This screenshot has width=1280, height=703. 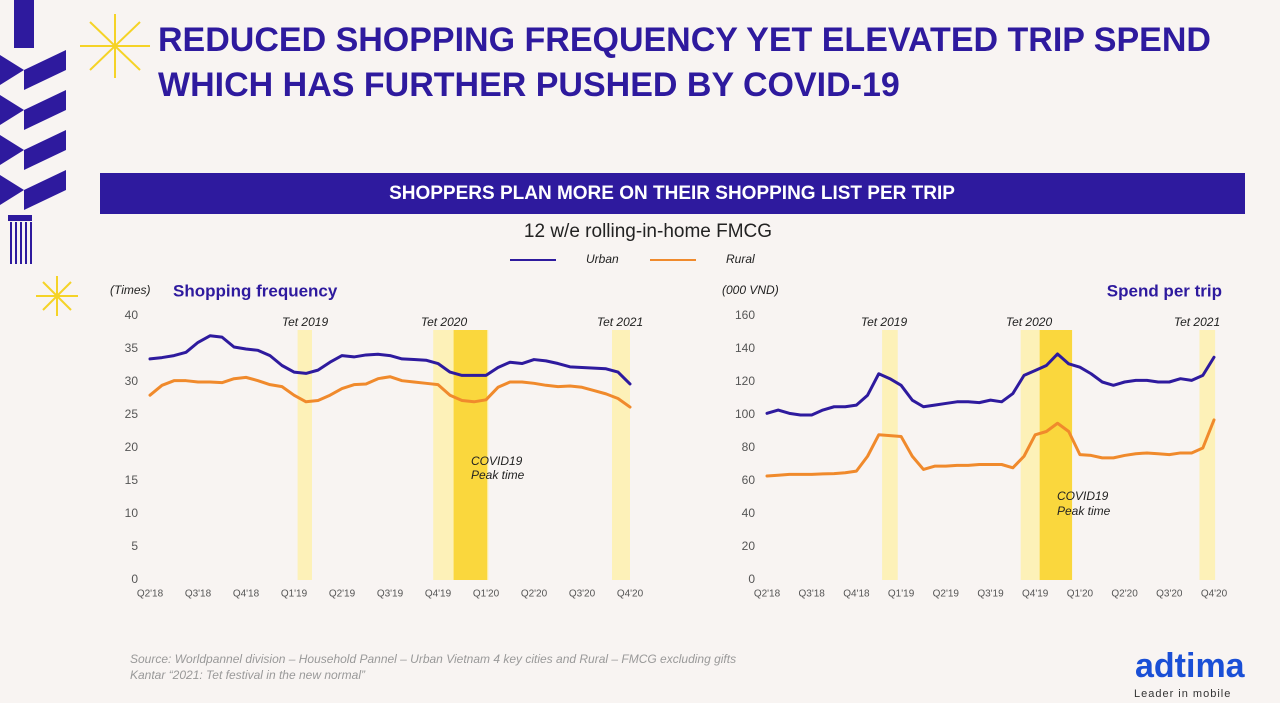 What do you see at coordinates (93, 165) in the screenshot?
I see `sparkle-decoration` at bounding box center [93, 165].